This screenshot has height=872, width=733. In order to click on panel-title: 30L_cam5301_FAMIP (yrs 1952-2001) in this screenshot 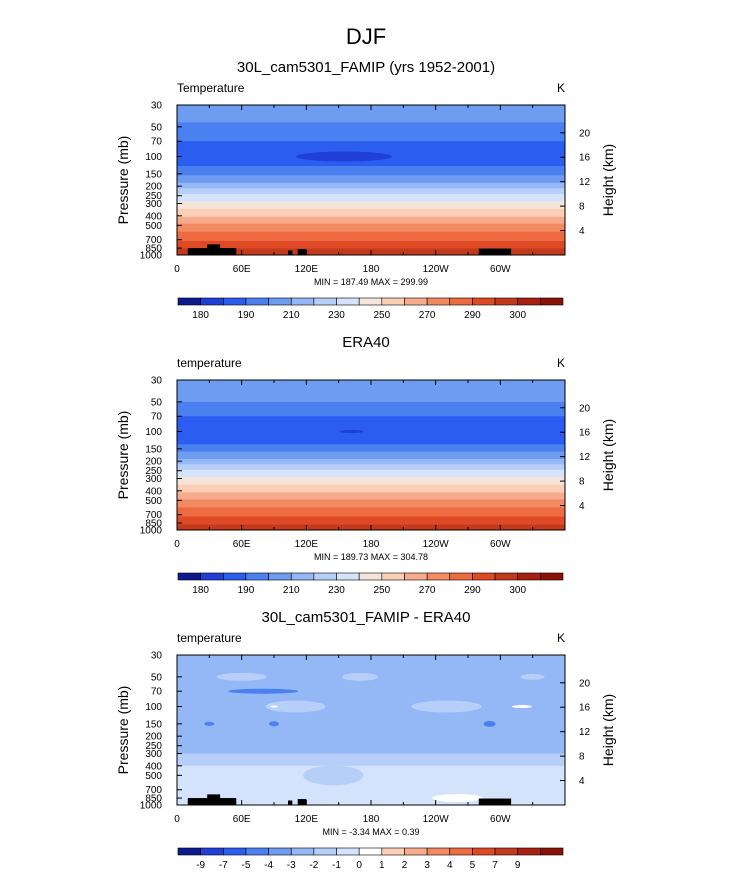, I will do `click(366, 67)`.